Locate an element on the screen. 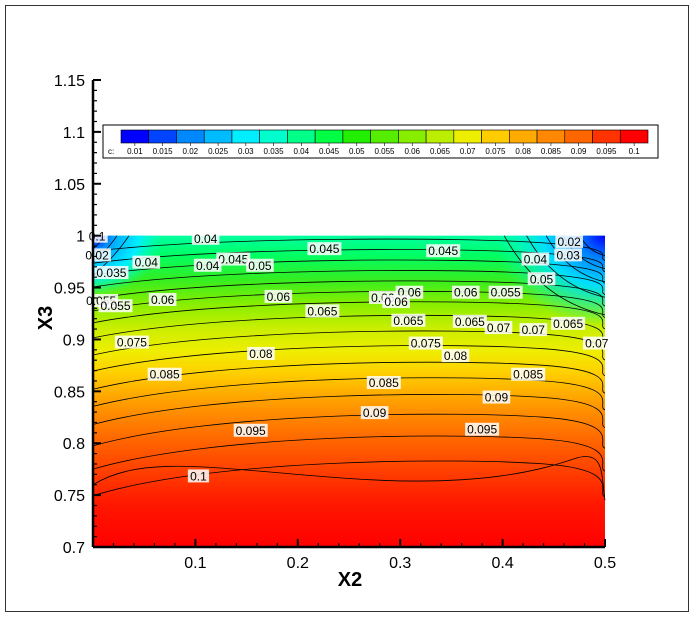  contour-label: 0.035 is located at coordinates (111, 273).